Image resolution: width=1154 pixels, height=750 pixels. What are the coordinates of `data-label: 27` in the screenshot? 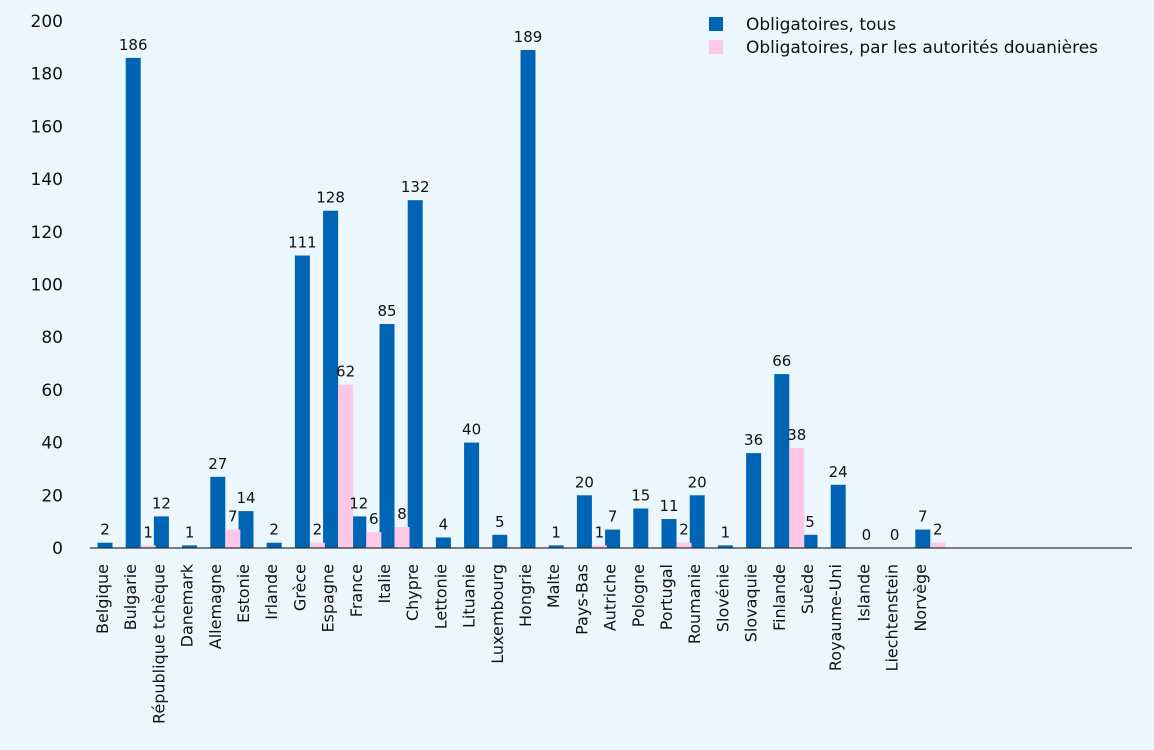 It's located at (217, 464).